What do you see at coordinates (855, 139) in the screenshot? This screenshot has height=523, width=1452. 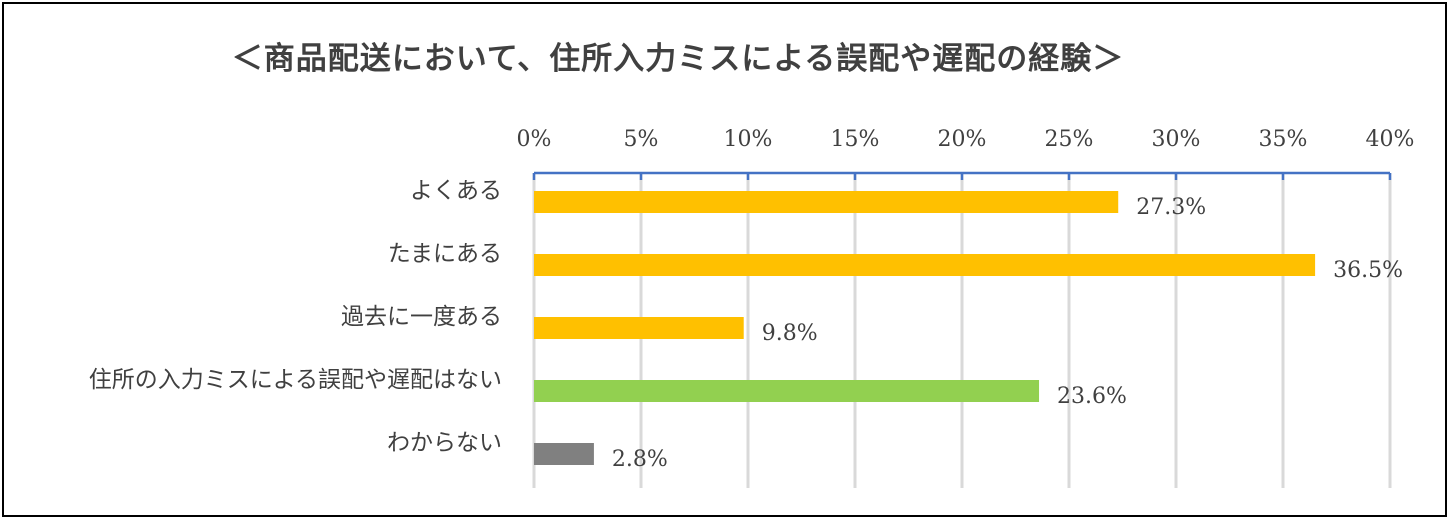 I see `x-tick-label-3: 15%` at bounding box center [855, 139].